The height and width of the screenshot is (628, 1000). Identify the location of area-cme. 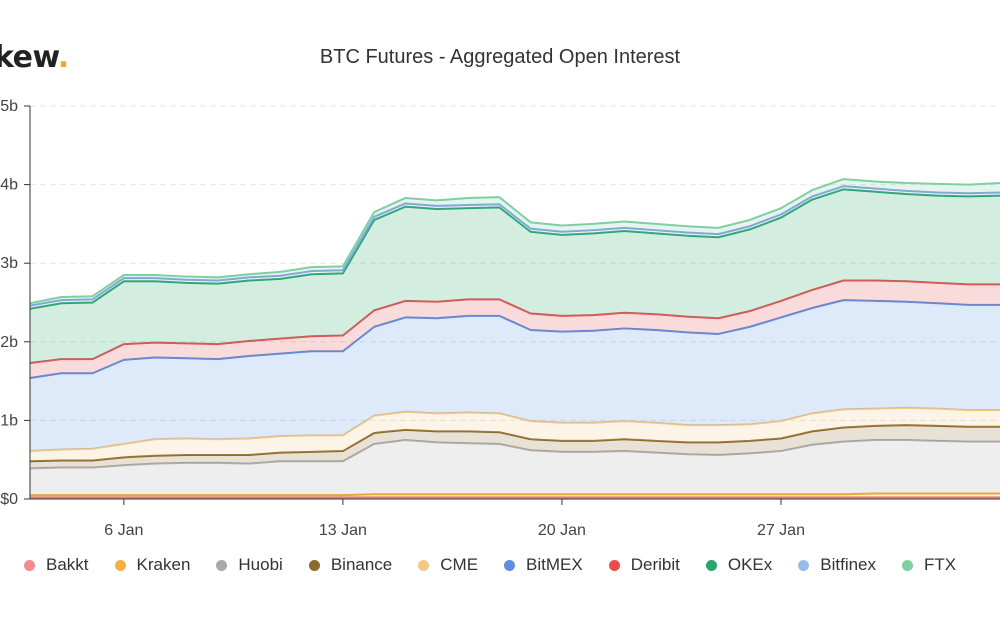
(515, 434).